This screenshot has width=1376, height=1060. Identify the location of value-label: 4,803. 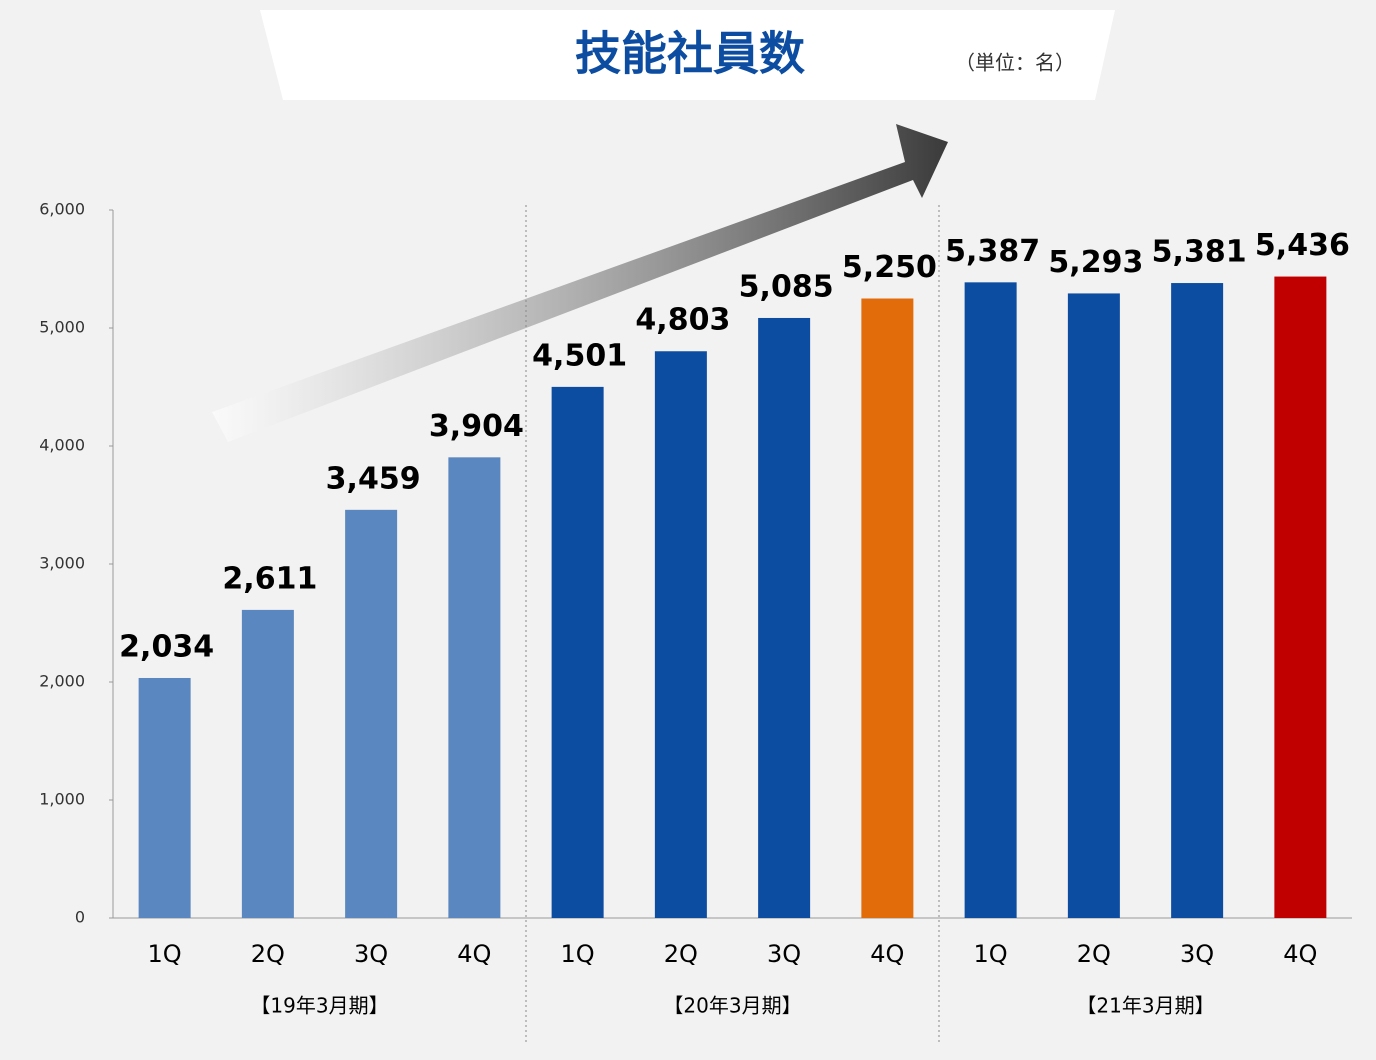
(682, 320).